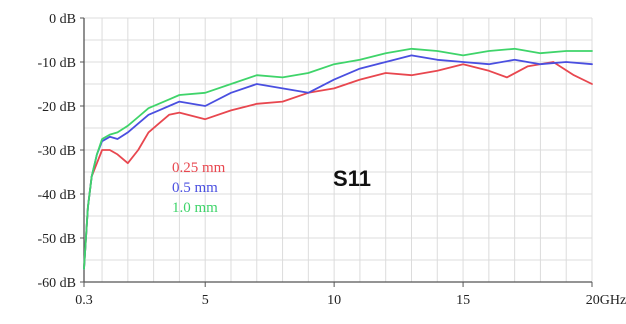  Describe the element at coordinates (352, 178) in the screenshot. I see `chart-title: S11` at that location.